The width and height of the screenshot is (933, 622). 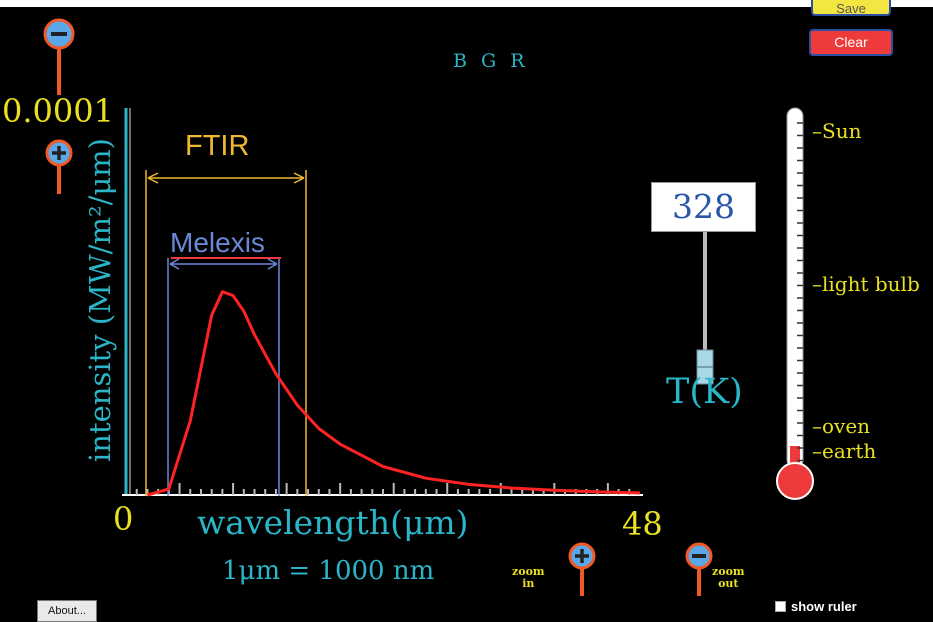 I want to click on thermometer-tube, so click(x=795, y=288).